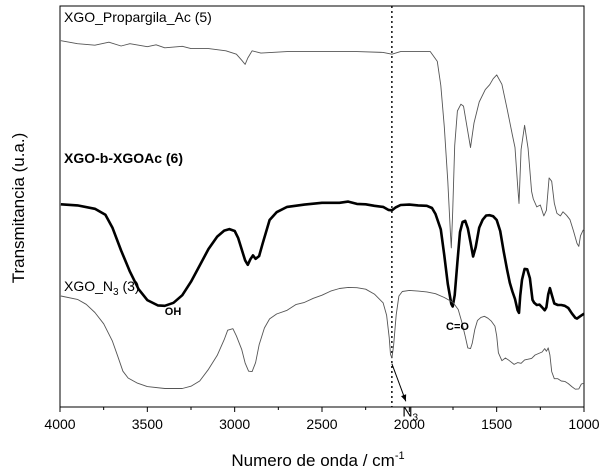 Image resolution: width=604 pixels, height=473 pixels. Describe the element at coordinates (129, 286) in the screenshot. I see `series-label-suffix: (3)` at that location.